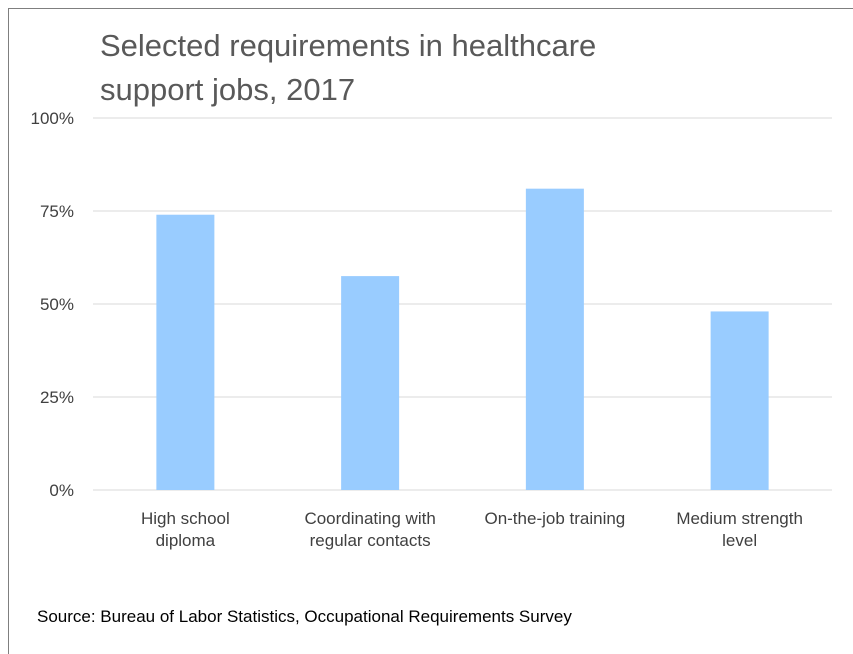 The image size is (853, 654). Describe the element at coordinates (57, 304) in the screenshot. I see `y-tick-label: 50%` at that location.